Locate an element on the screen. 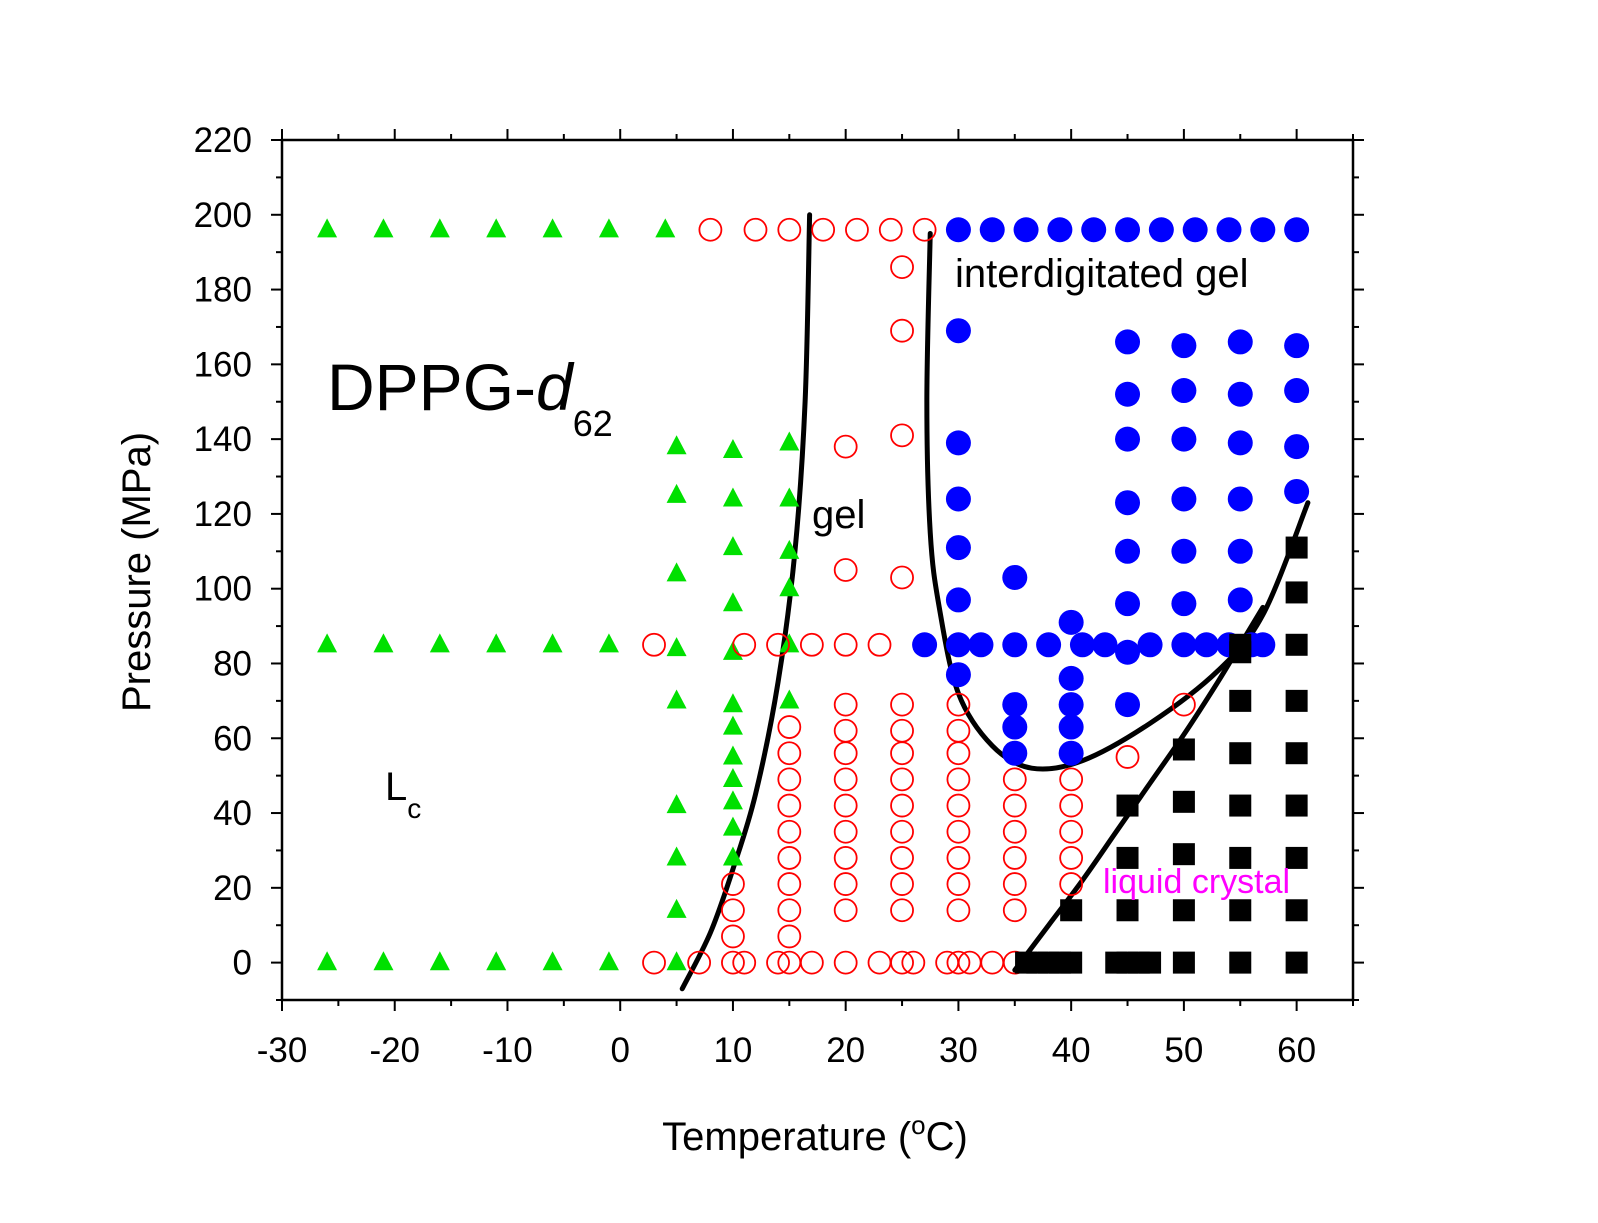  y-tick-label: 200 is located at coordinates (223, 215).